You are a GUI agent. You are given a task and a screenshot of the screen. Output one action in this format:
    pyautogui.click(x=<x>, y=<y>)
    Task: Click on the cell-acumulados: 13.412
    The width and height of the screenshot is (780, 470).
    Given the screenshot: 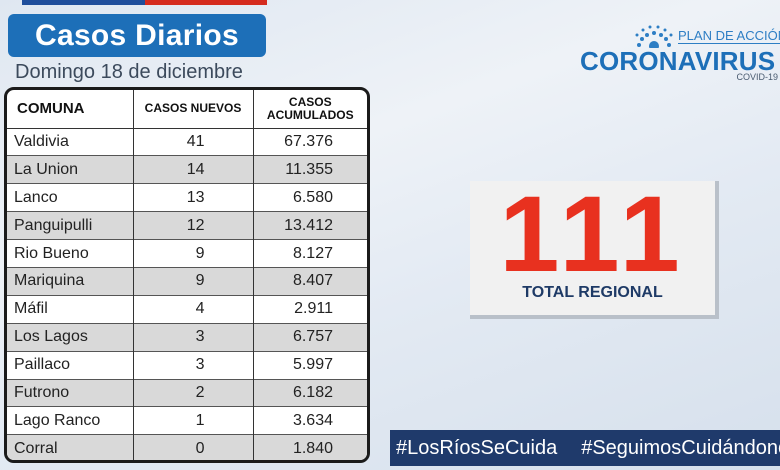 What is the action you would take?
    pyautogui.click(x=310, y=225)
    